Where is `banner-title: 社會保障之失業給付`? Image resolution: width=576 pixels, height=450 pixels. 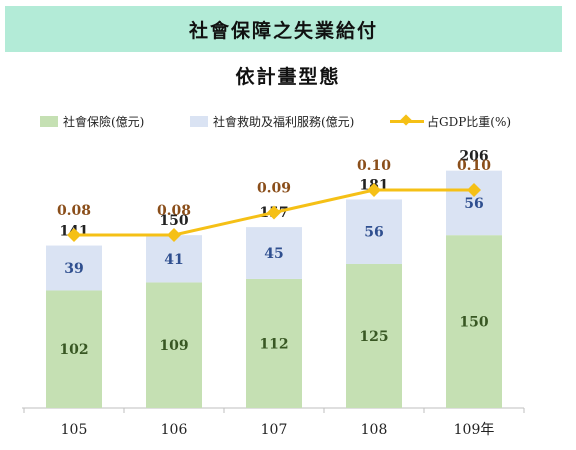
banner-title: 社會保障之失業給付 is located at coordinates (283, 30).